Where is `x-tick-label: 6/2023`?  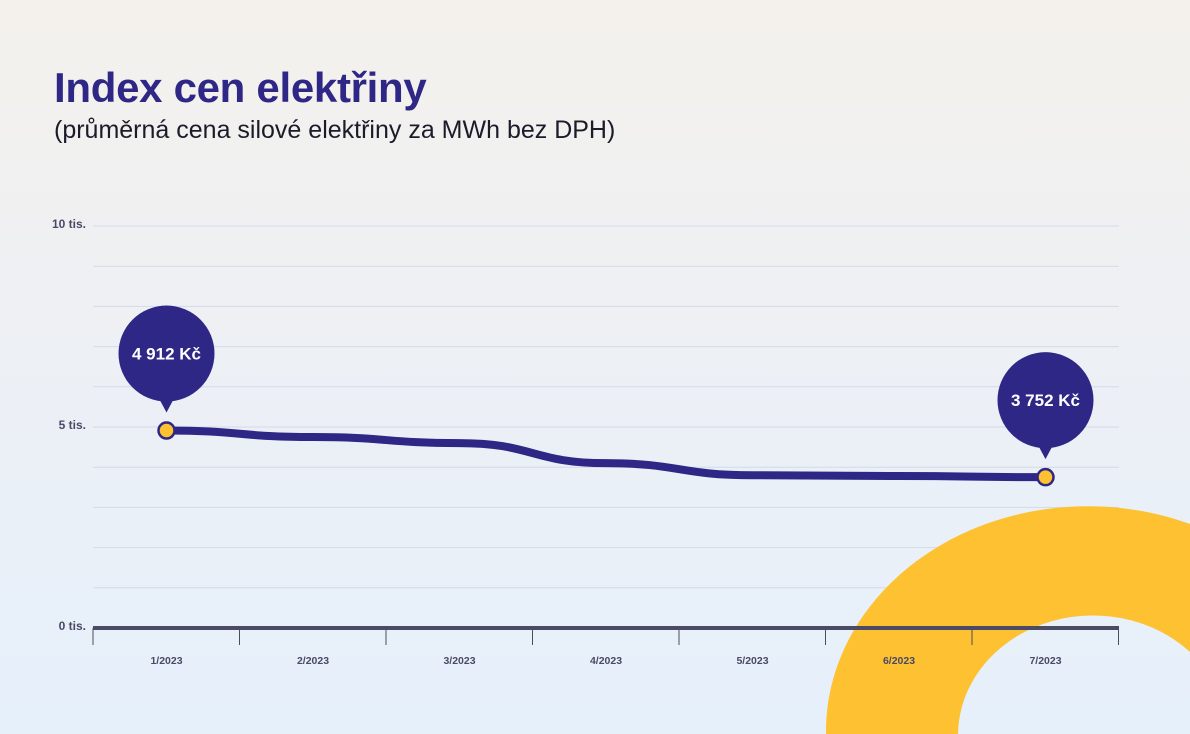
x-tick-label: 6/2023 is located at coordinates (899, 661).